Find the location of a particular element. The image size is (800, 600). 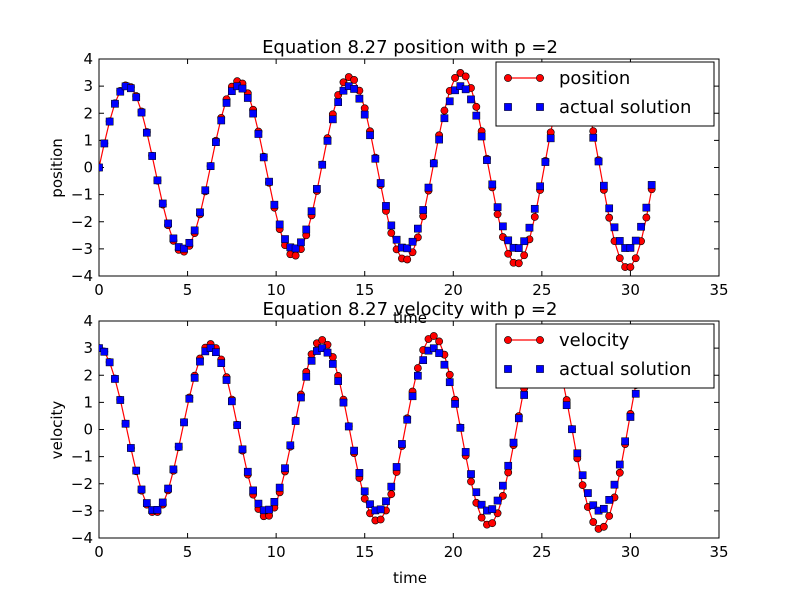

position-x-tick-label: 35 is located at coordinates (718, 290).